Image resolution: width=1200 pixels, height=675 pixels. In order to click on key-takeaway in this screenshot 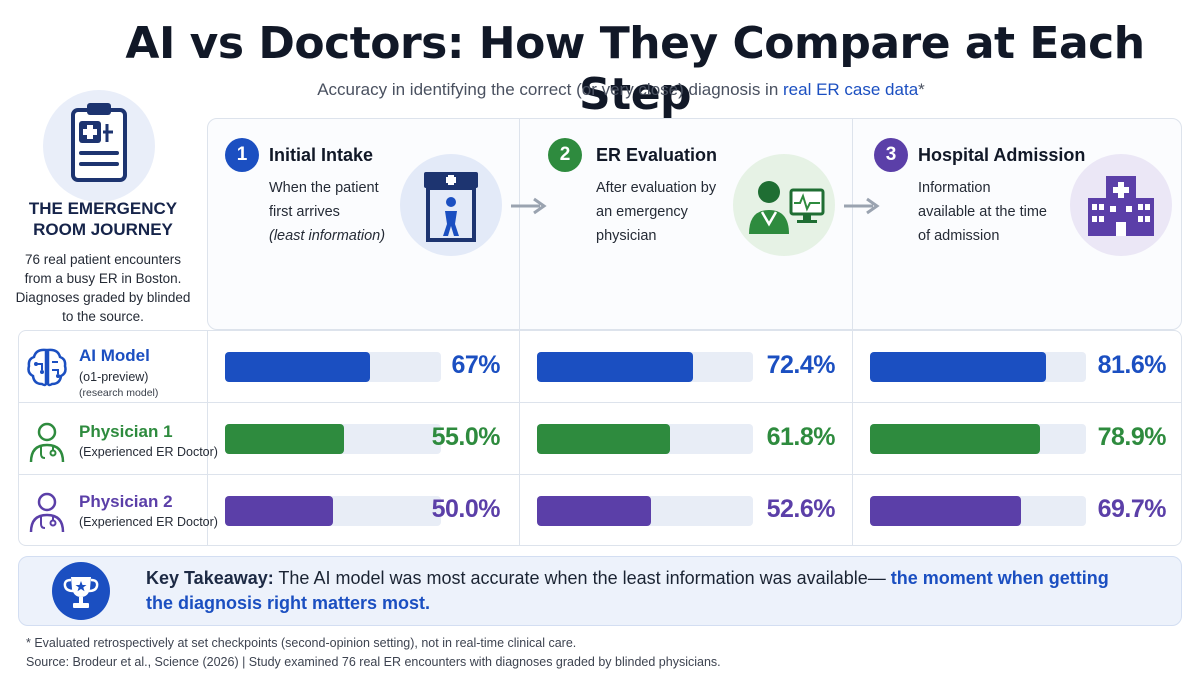, I will do `click(600, 591)`.